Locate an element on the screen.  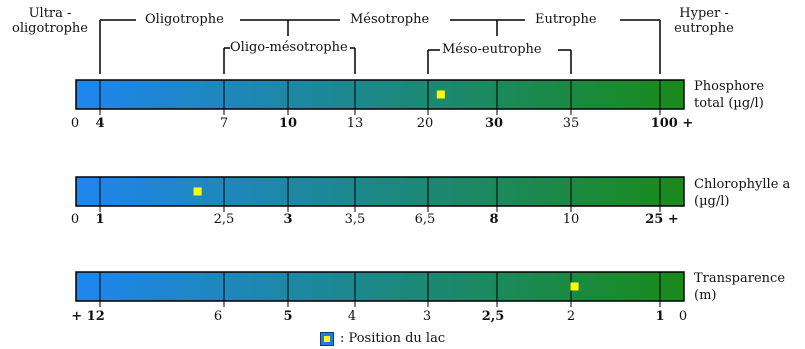
legend-label: : Position du lac is located at coordinates (393, 338).